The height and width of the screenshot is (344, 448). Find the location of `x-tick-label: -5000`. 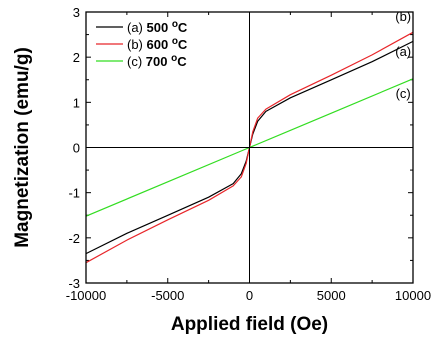

x-tick-label: -5000 is located at coordinates (167, 295).